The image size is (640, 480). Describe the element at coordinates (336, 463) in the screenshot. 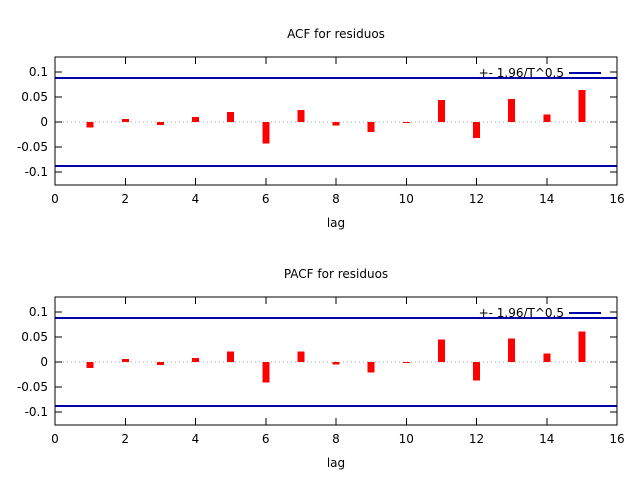

I see `pacf-xaxis-label: lag` at that location.